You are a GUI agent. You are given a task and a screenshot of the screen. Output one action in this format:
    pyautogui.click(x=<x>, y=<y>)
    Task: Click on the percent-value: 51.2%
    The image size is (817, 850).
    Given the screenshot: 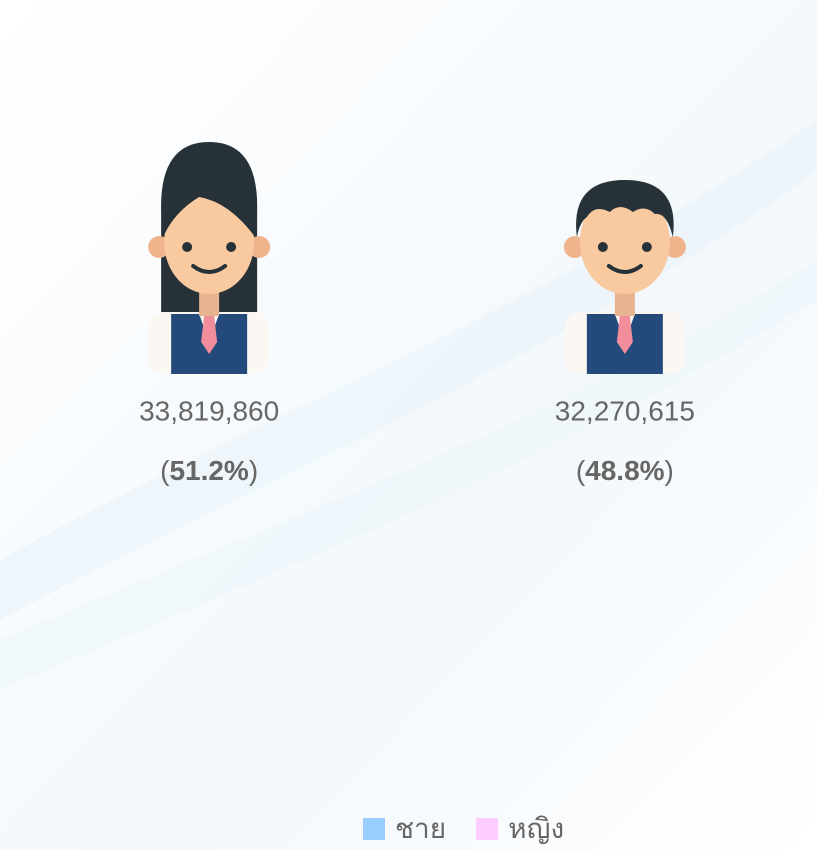 What is the action you would take?
    pyautogui.click(x=208, y=470)
    